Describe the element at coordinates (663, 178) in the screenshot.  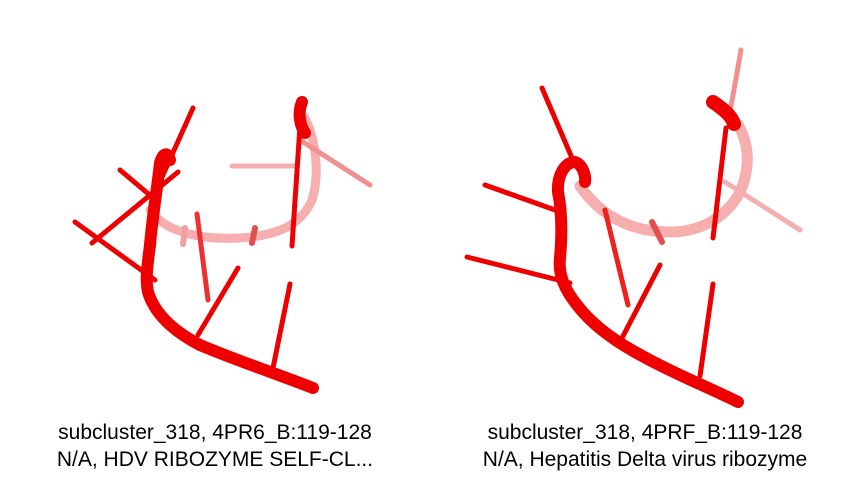
I see `rna-backbone-faded-right` at that location.